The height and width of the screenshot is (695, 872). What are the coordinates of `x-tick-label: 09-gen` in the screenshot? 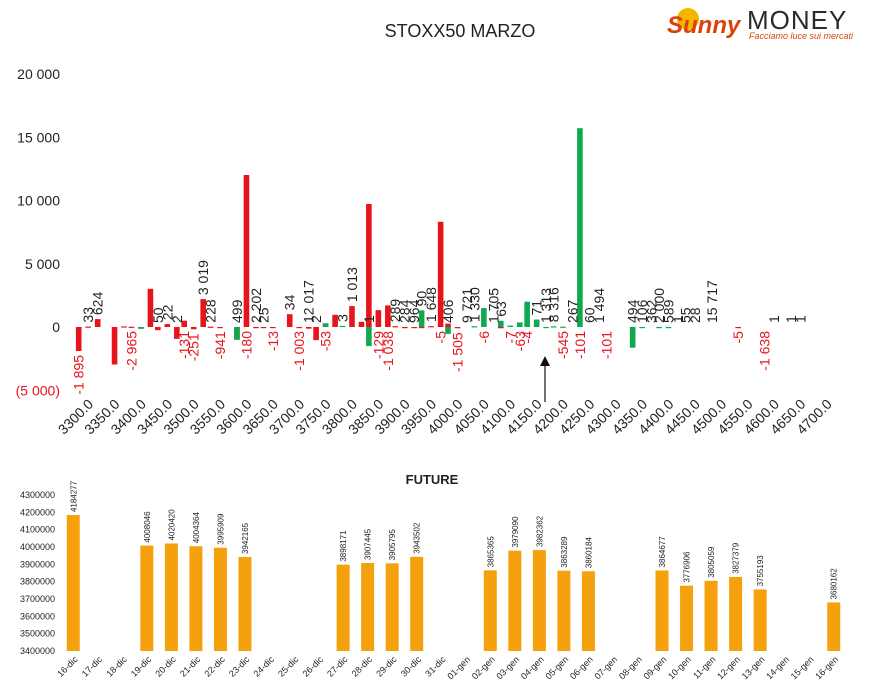 It's located at (655, 667).